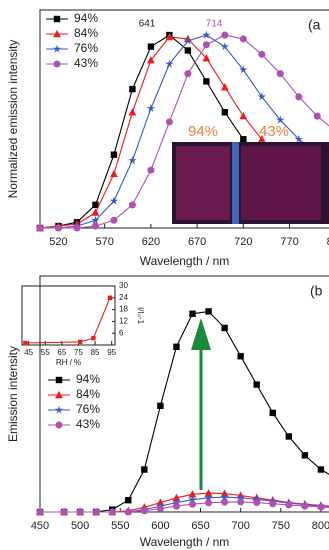 The width and height of the screenshot is (329, 550). Describe the element at coordinates (123, 309) in the screenshot. I see `y-tick-label: 18` at that location.